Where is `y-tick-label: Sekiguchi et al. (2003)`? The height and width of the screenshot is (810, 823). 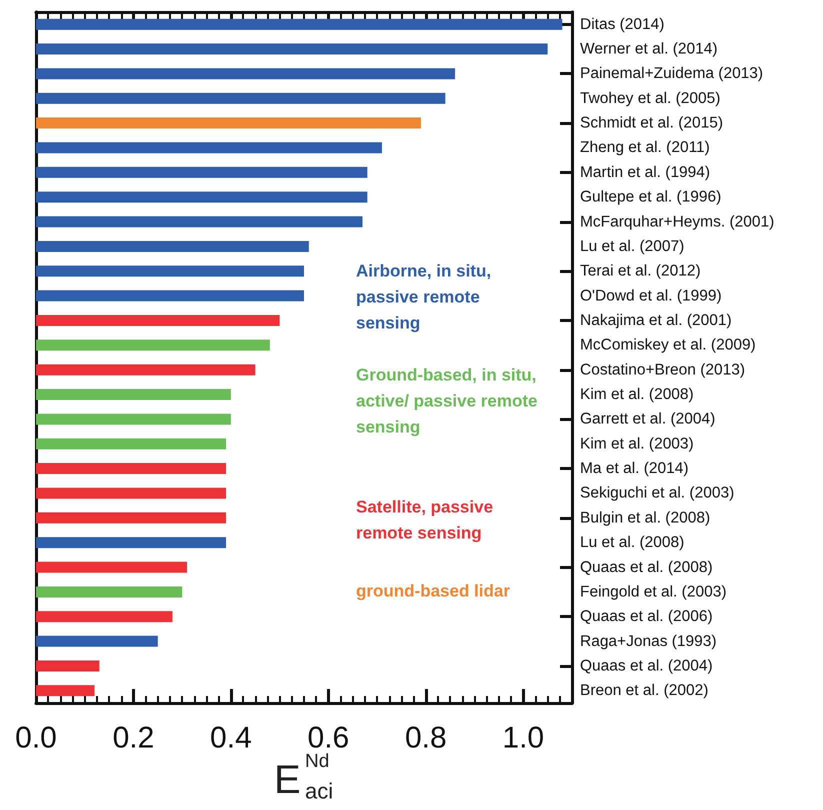
y-tick-label: Sekiguchi et al. (2003) is located at coordinates (657, 493).